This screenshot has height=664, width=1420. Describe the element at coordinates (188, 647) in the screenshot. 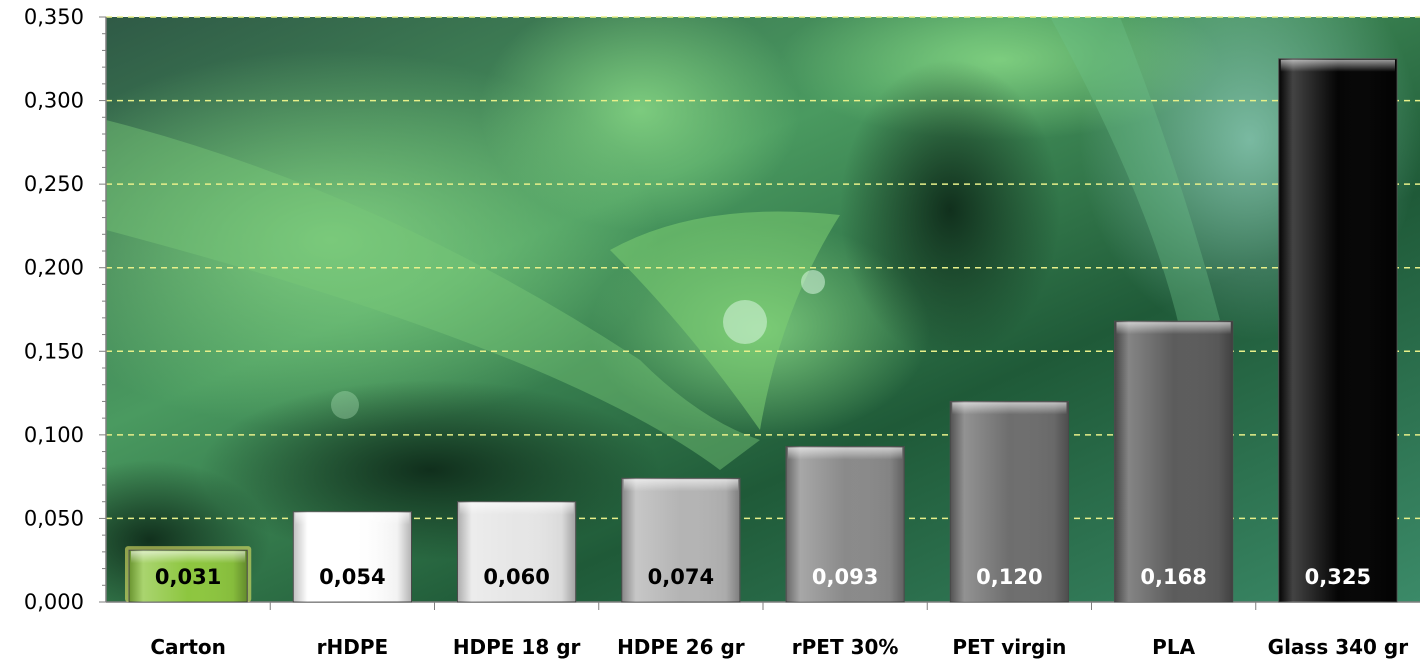

I see `x-category-label: Carton` at that location.